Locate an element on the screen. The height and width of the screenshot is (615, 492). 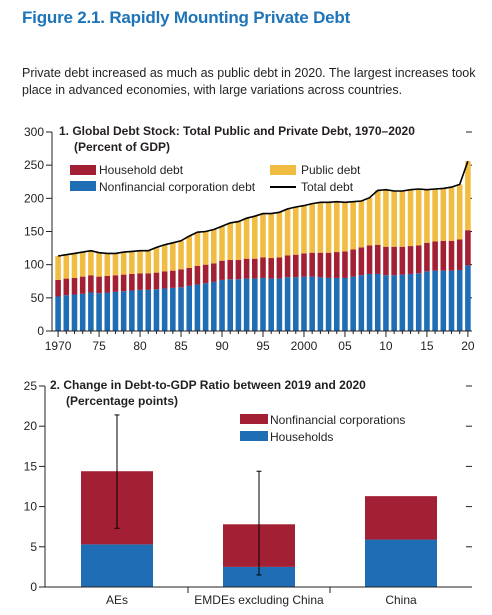
bar-household-debt-1978 is located at coordinates (123, 283).